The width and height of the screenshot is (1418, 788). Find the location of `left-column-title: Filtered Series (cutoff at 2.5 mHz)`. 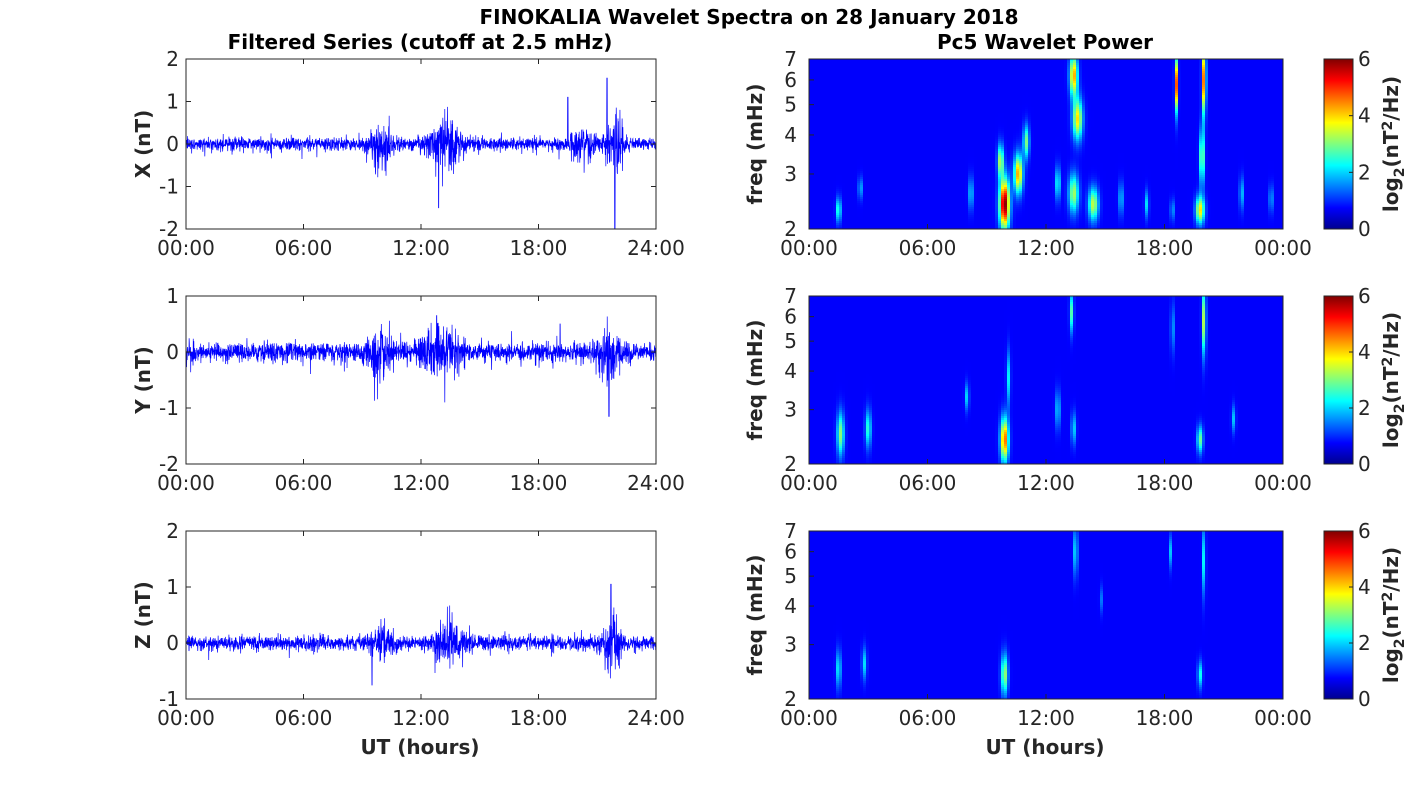

left-column-title: Filtered Series (cutoff at 2.5 mHz) is located at coordinates (420, 42).